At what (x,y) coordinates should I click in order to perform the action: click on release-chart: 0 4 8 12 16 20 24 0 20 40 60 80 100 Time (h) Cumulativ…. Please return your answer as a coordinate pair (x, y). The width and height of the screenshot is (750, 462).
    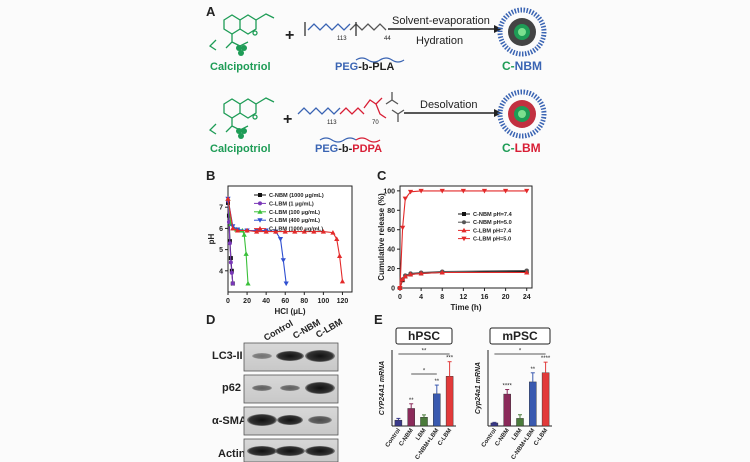
    Looking at the image, I should click on (455, 248).